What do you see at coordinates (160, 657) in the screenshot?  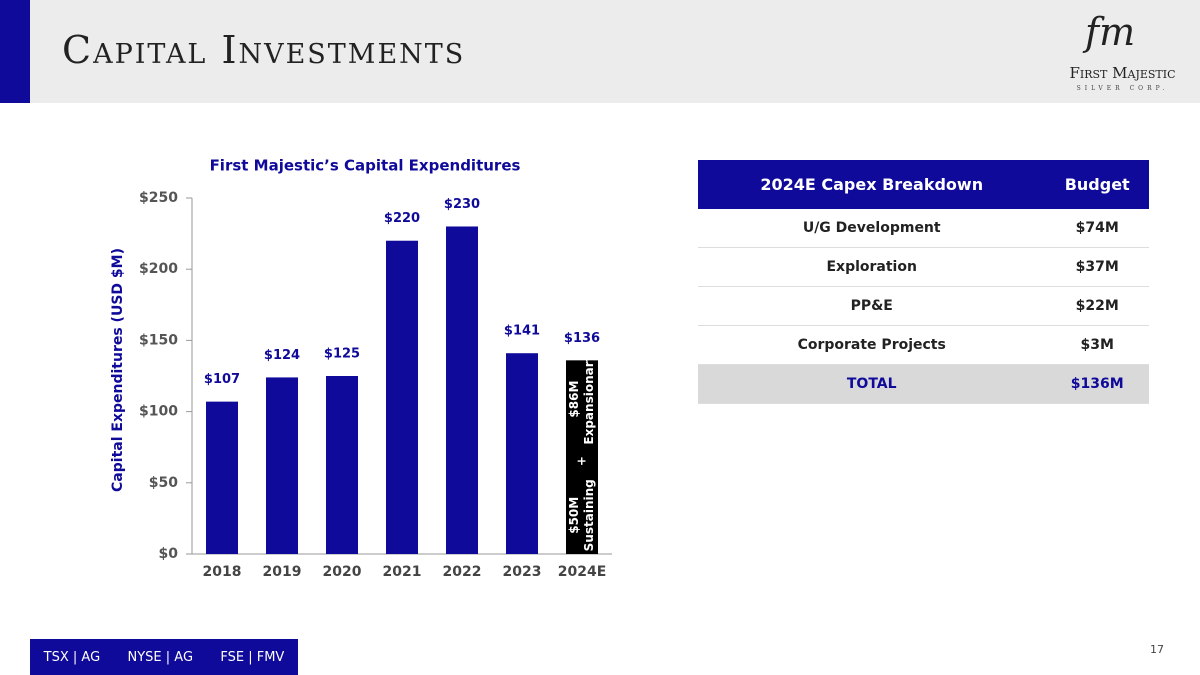 I see `ticker: NYSE | AG` at bounding box center [160, 657].